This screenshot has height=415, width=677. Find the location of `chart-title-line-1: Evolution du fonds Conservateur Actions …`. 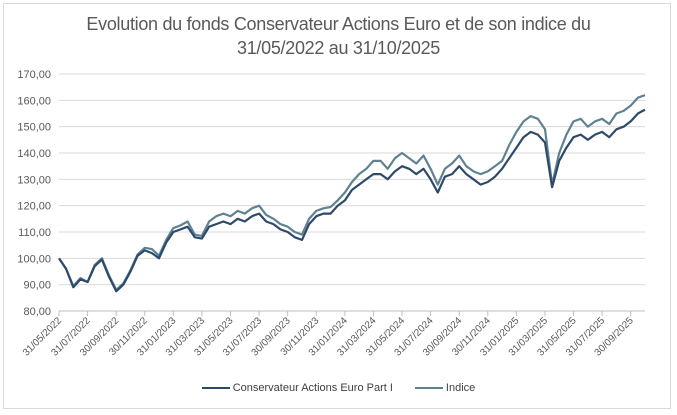

chart-title-line-1: Evolution du fonds Conservateur Actions … is located at coordinates (338, 24).